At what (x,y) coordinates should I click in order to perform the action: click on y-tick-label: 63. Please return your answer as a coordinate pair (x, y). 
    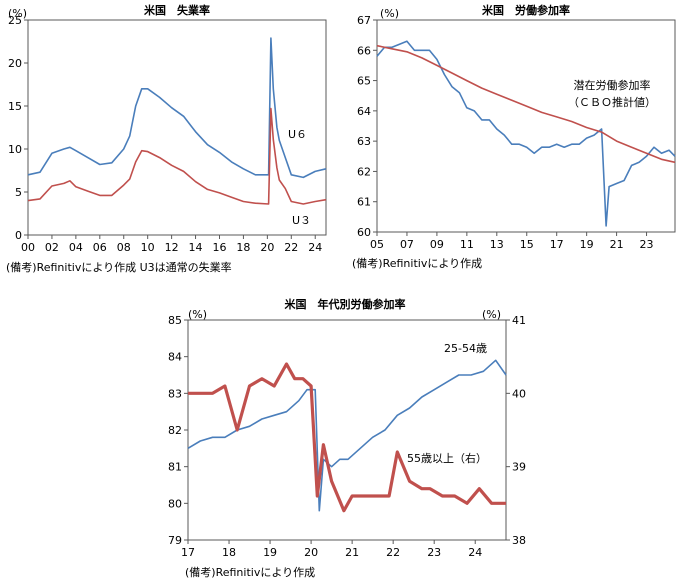
    Looking at the image, I should click on (364, 141).